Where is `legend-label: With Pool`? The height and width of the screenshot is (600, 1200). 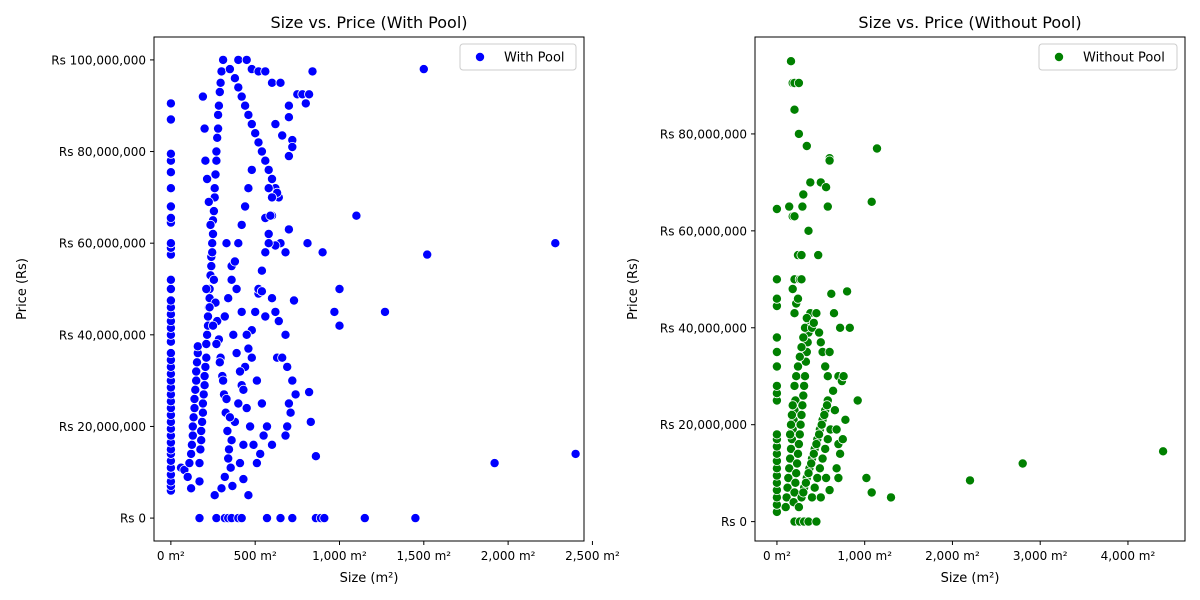
legend-label: With Pool is located at coordinates (534, 58).